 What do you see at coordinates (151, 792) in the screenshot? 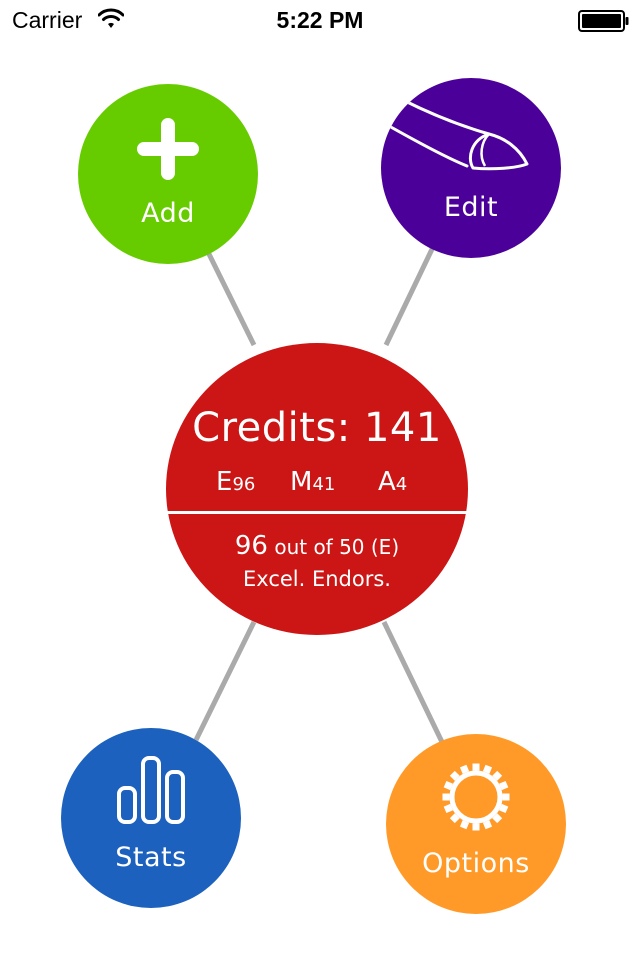
I see `bar-chart-icon` at bounding box center [151, 792].